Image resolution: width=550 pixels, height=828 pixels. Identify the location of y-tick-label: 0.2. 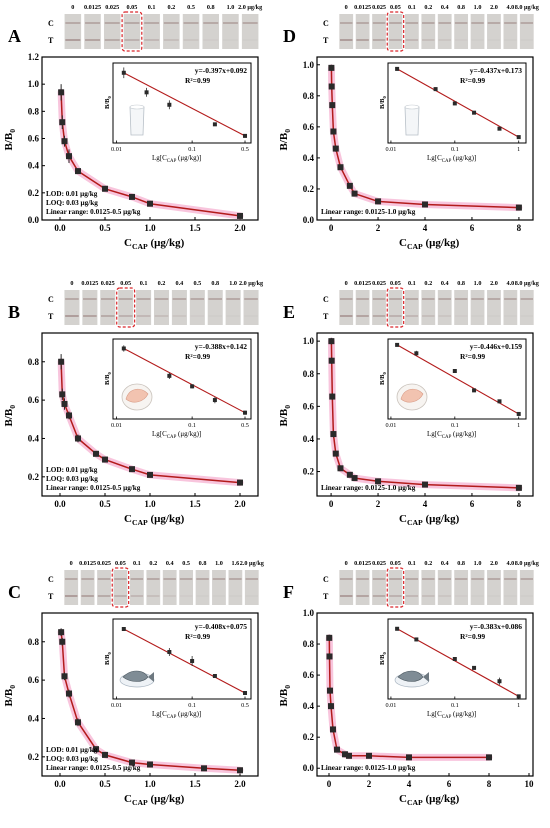
(309, 189).